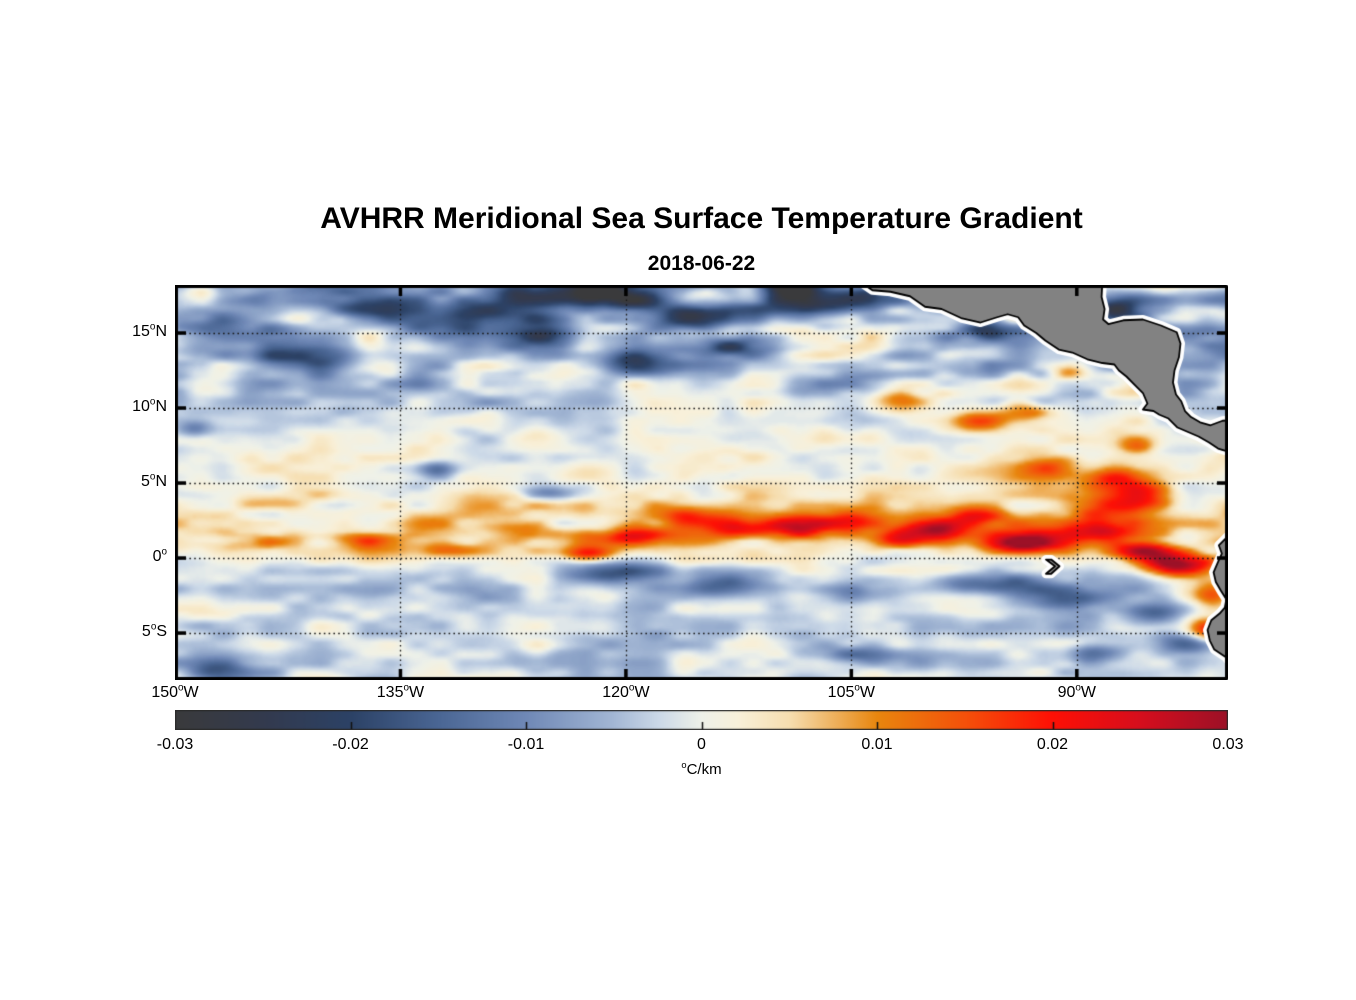  I want to click on y-tick-label: 15oN, so click(149, 330).